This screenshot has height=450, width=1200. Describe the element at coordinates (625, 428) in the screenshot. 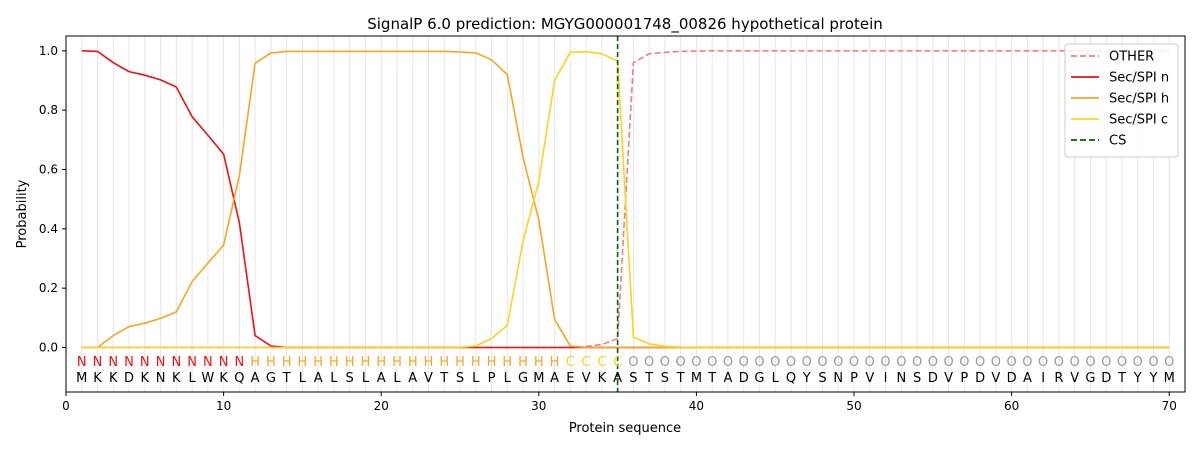

I see `x-axis-label: Protein sequence` at that location.